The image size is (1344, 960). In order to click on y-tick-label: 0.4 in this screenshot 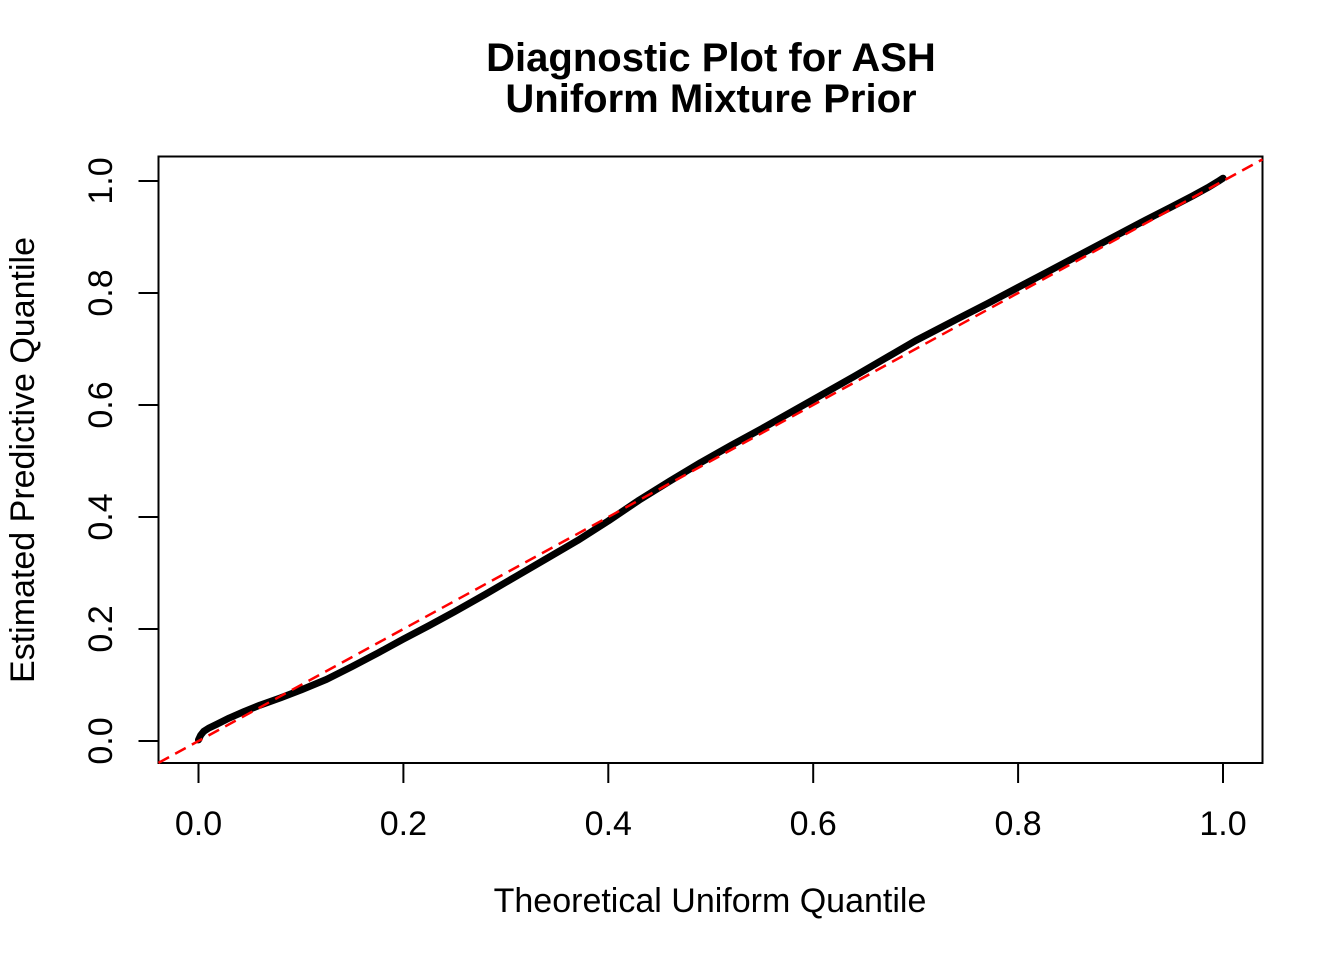, I will do `click(101, 516)`.